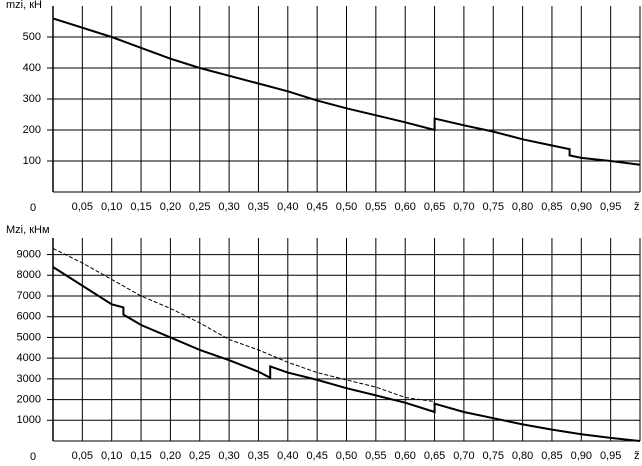  Describe the element at coordinates (29, 254) in the screenshot. I see `y-tick-label: 9000` at that location.